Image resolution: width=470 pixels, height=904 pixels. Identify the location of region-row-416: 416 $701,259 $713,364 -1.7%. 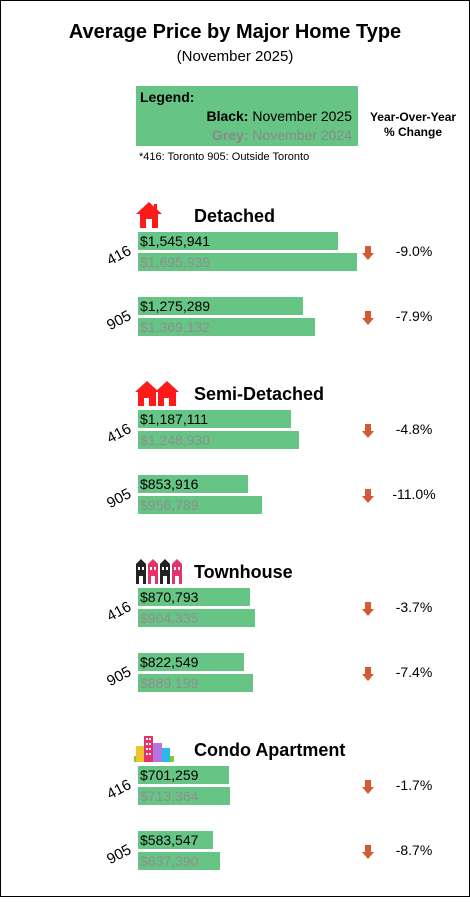
(235, 790).